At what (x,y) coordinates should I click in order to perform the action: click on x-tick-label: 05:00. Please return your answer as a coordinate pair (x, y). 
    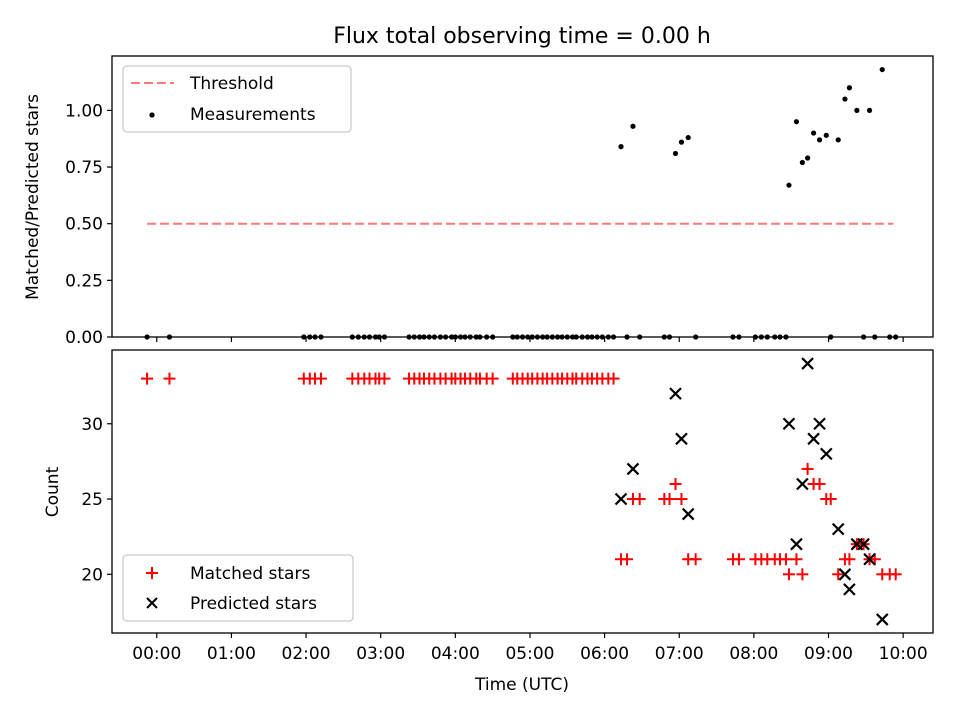
    Looking at the image, I should click on (529, 654).